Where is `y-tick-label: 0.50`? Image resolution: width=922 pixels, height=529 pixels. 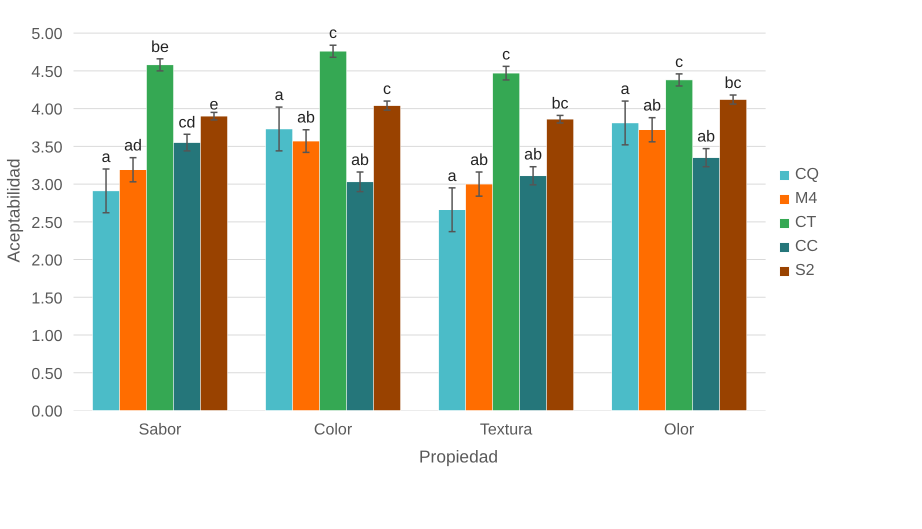
y-tick-label: 0.50 is located at coordinates (47, 374).